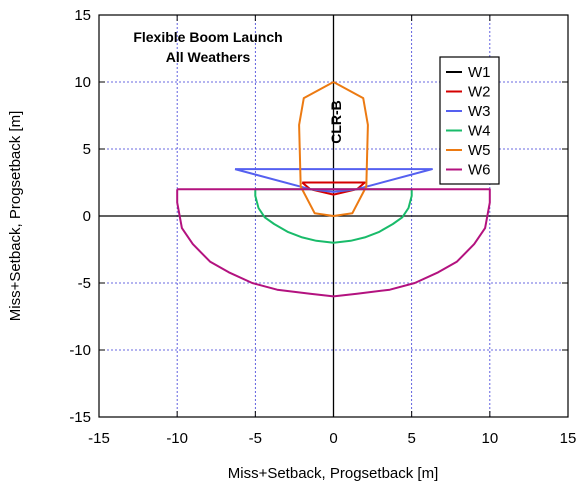  Describe the element at coordinates (207, 37) in the screenshot. I see `chart-title-line-1: Flexible Boom Launch` at that location.